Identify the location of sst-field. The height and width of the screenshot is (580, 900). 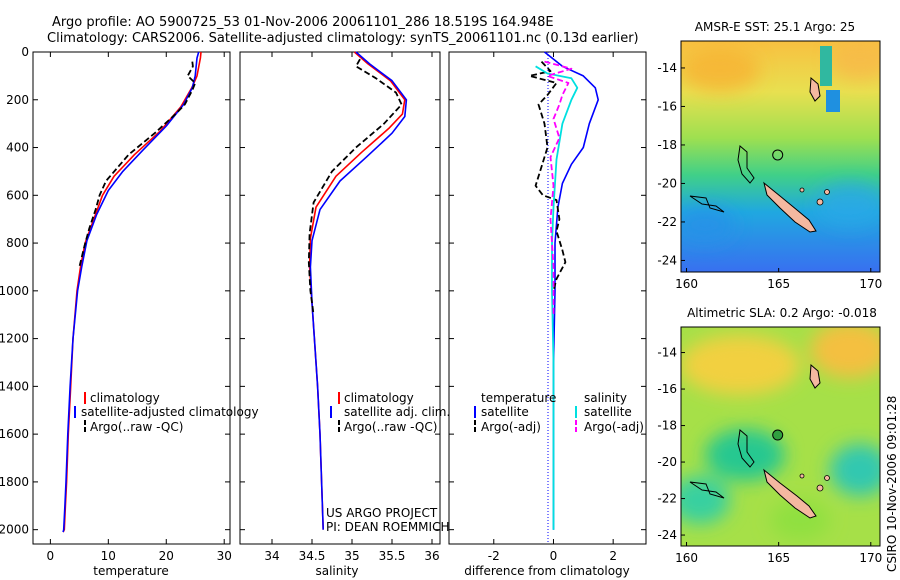
(780, 156).